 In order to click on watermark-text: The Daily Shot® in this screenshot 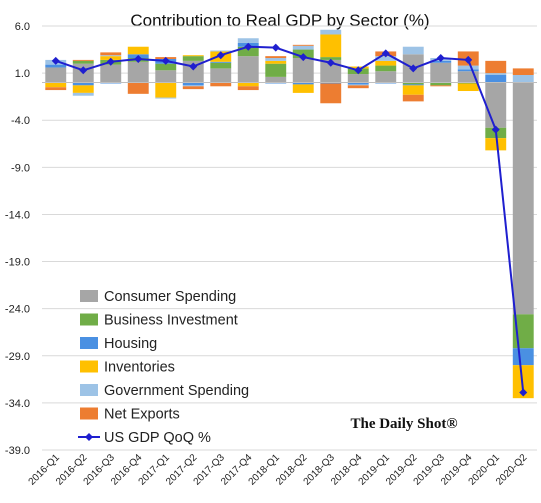, I will do `click(403, 424)`.